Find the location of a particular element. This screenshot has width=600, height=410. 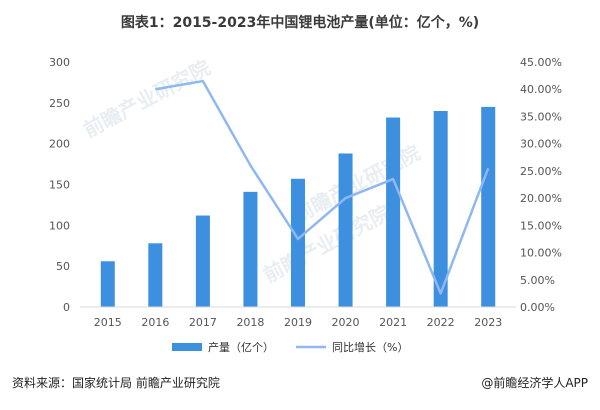

source-note: 资料来源：国家统计局 前瞻产业研究院 is located at coordinates (116, 383).